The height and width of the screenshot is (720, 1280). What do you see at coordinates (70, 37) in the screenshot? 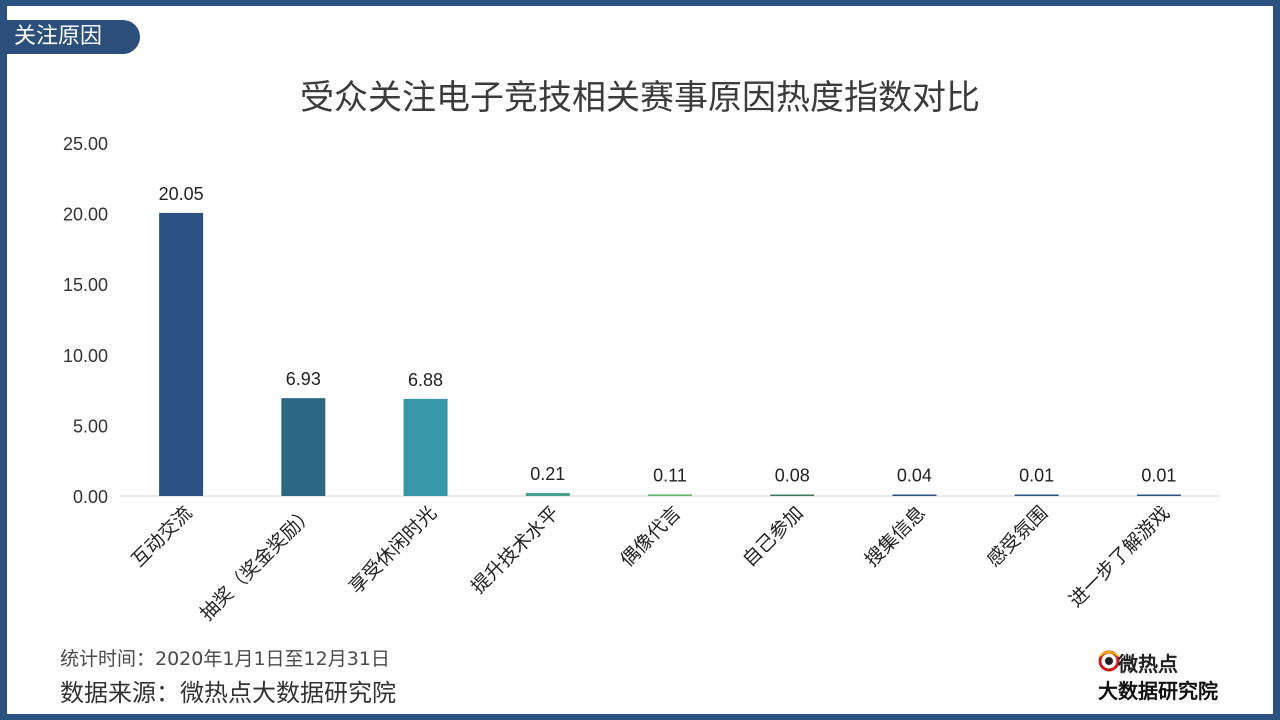
I see `section-tag: 关注原因` at bounding box center [70, 37].